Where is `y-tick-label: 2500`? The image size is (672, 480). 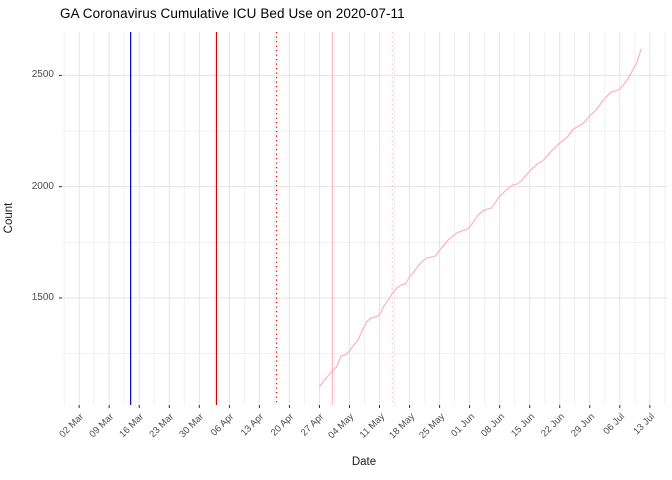
y-tick-label: 2500 is located at coordinates (42, 75).